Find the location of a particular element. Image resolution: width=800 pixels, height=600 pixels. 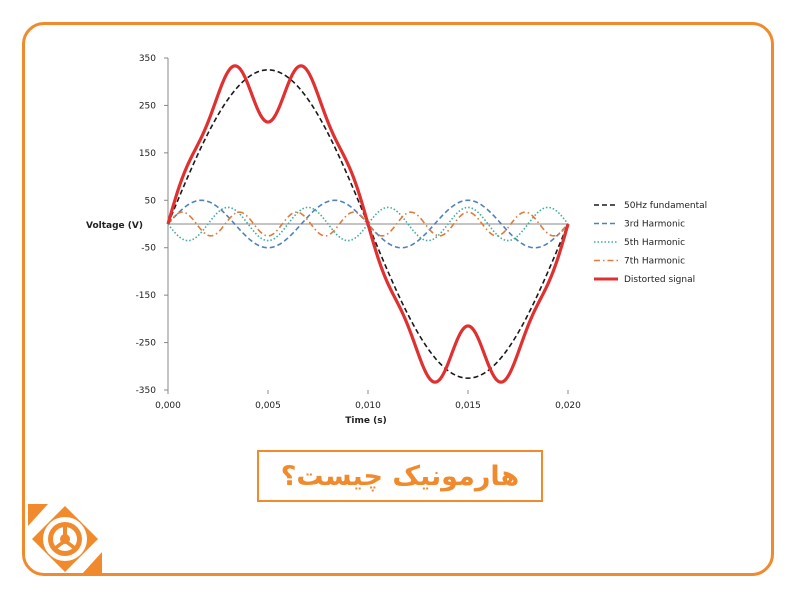

legend-label: 50Hz fundamental is located at coordinates (665, 206).